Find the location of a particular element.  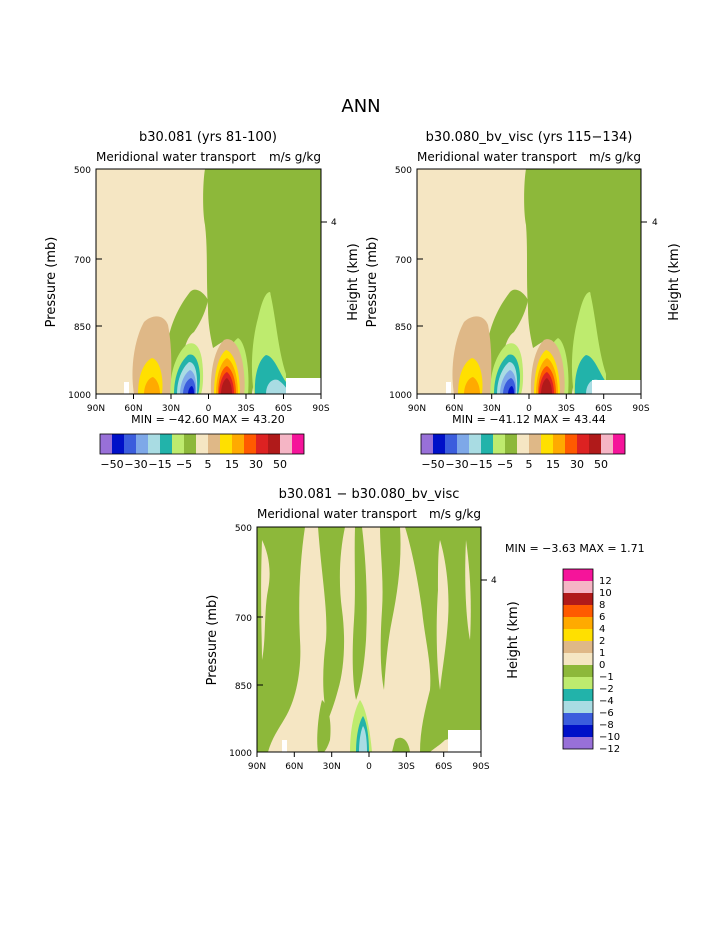

colorbar-label: −4 is located at coordinates (606, 701).